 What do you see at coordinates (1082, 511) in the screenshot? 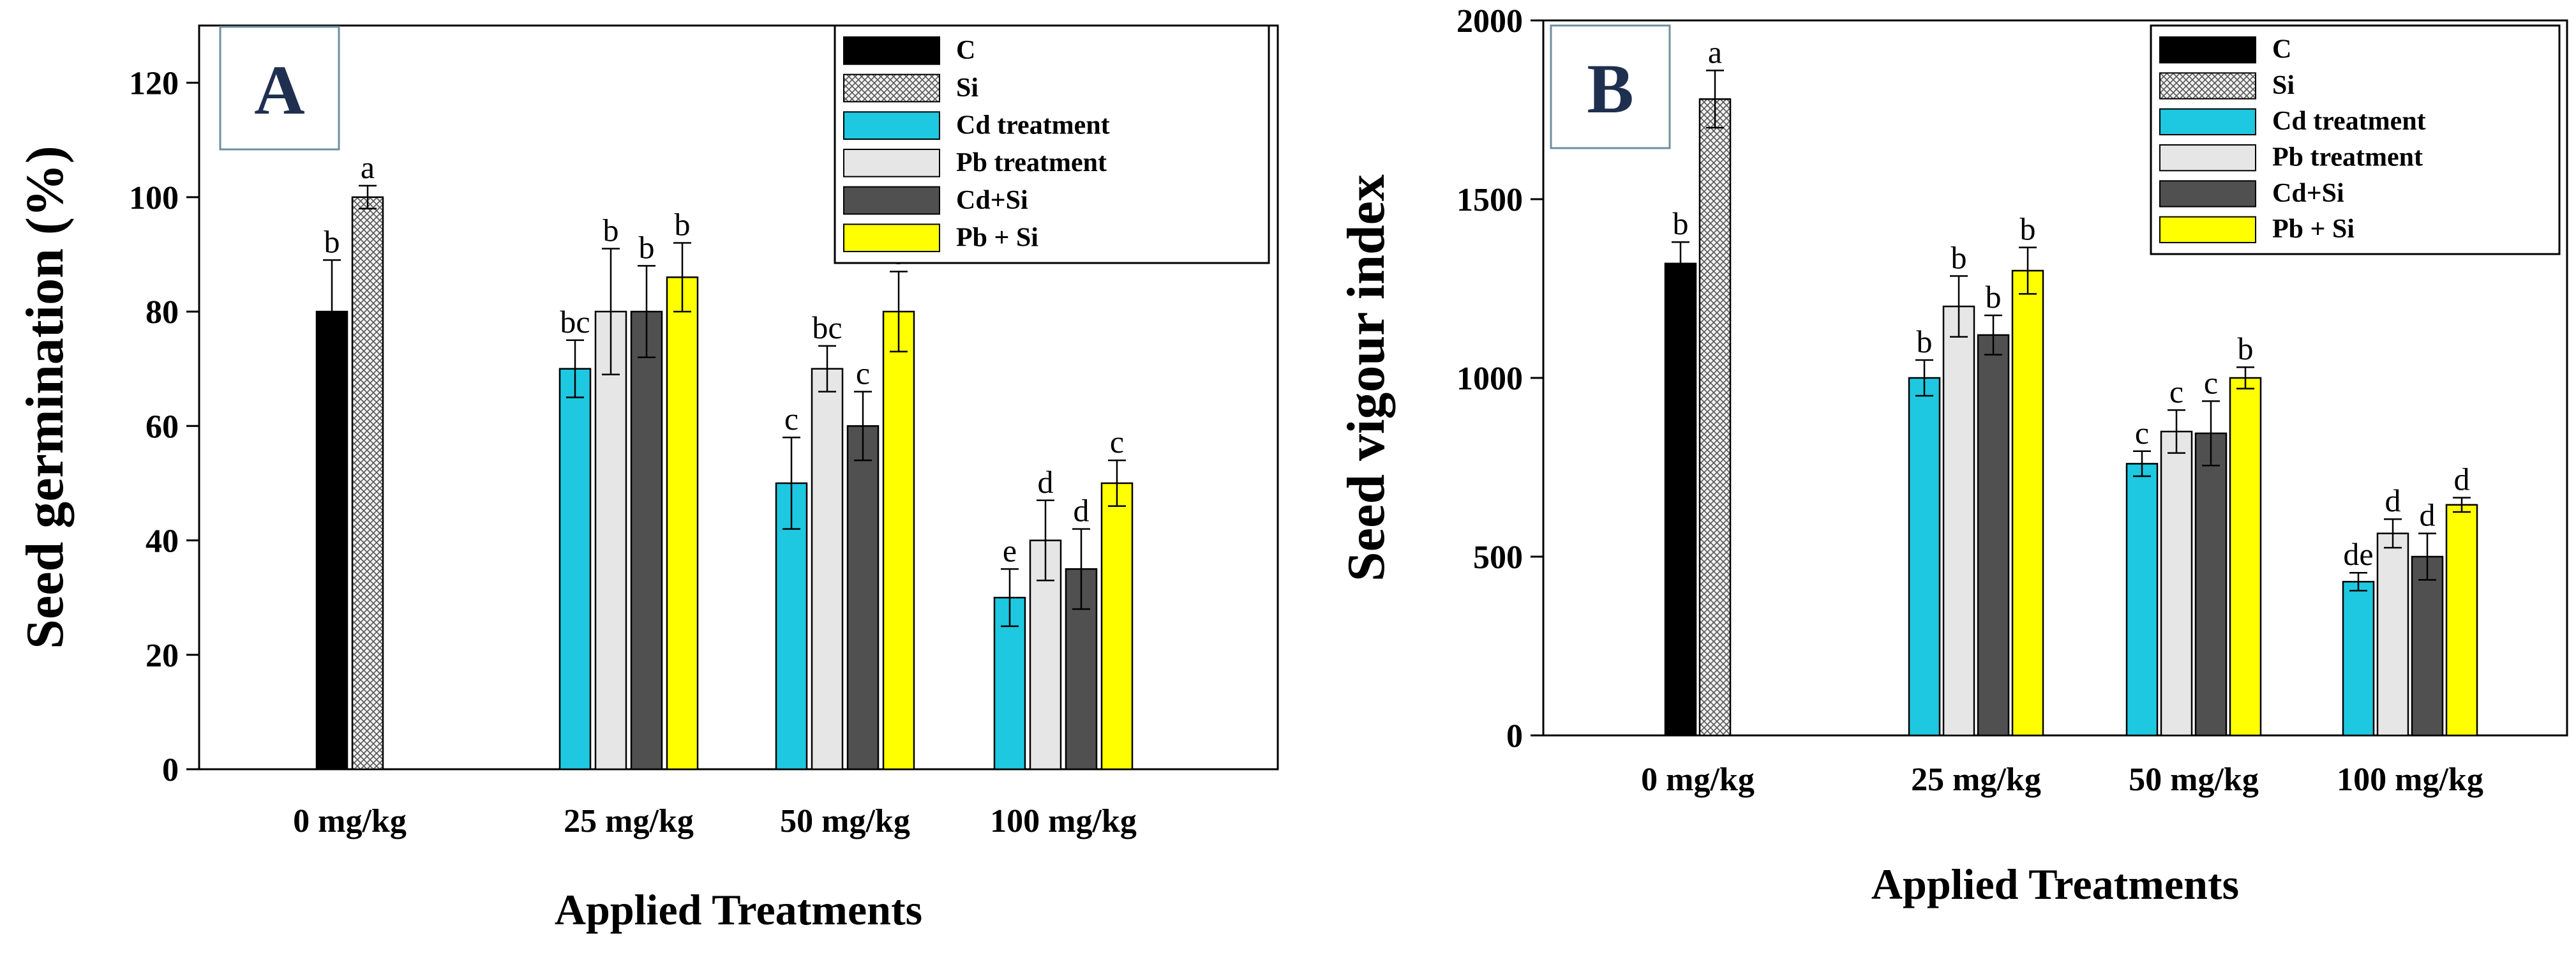
I see `significance-letter-a-3-4: d` at bounding box center [1082, 511].